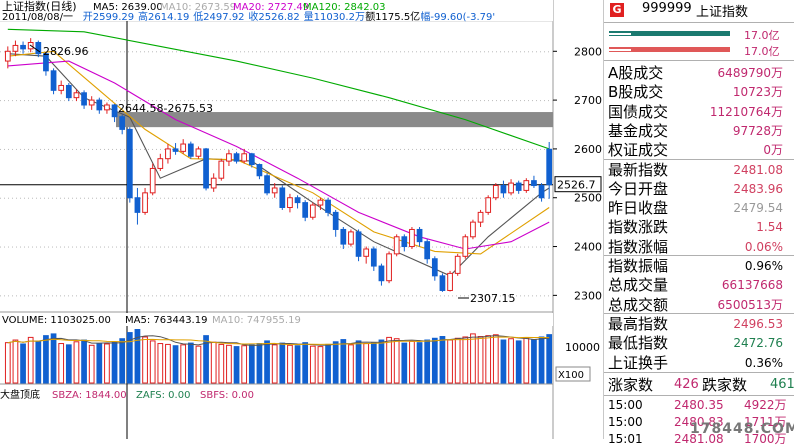 Image resolution: width=794 pixels, height=448 pixels. Describe the element at coordinates (699, 405) in the screenshot. I see `tick-price: 2480.35` at that location.